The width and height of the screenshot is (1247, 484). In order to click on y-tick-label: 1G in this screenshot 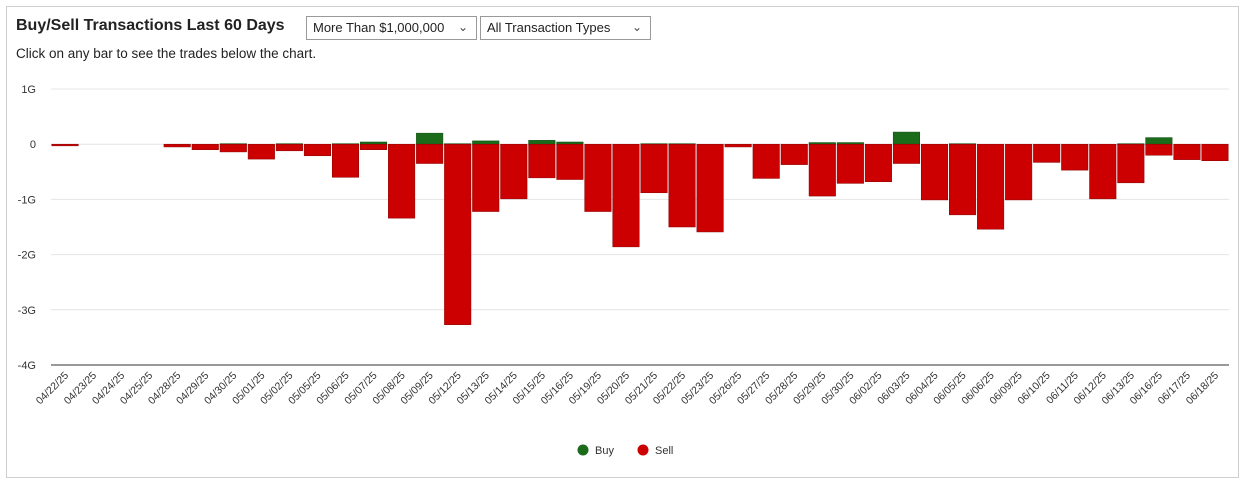, I will do `click(28, 90)`.